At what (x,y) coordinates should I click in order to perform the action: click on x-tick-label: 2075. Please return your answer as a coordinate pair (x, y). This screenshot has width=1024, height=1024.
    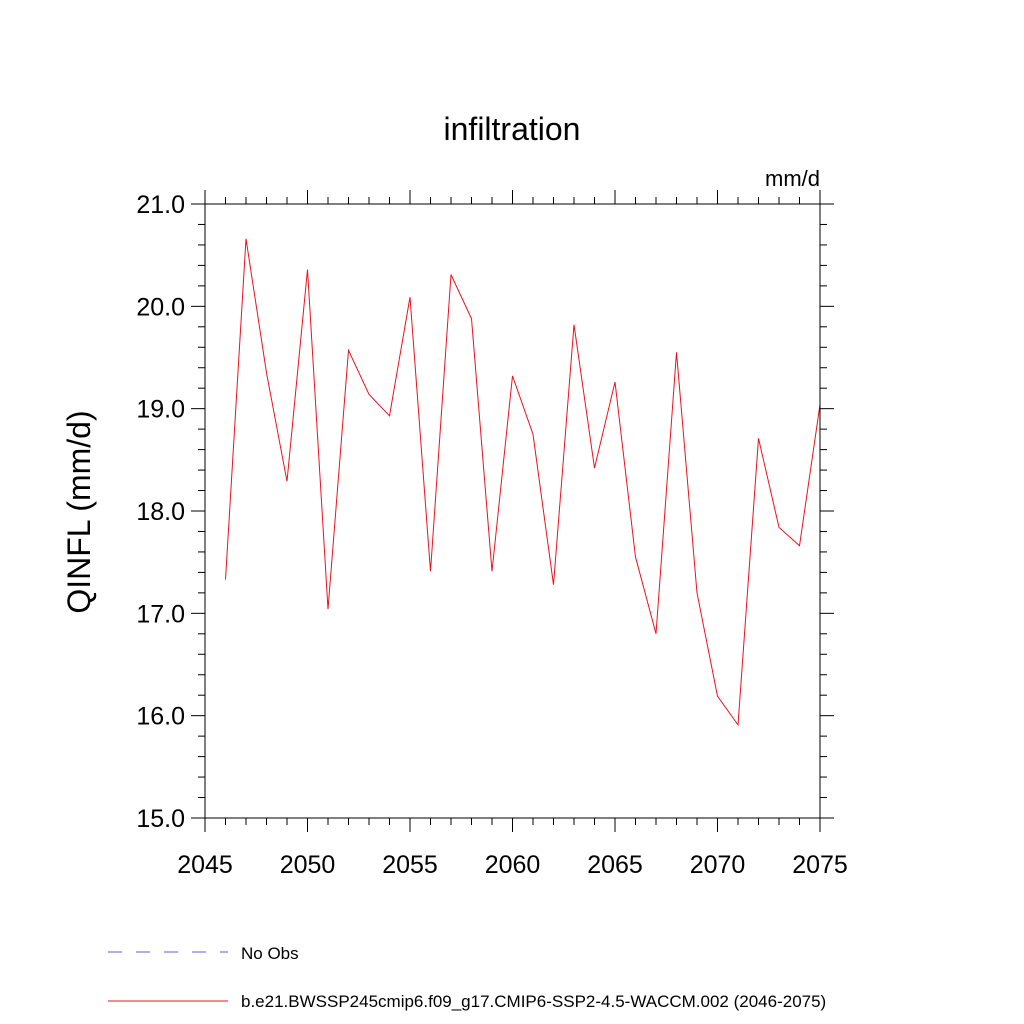
    Looking at the image, I should click on (820, 865).